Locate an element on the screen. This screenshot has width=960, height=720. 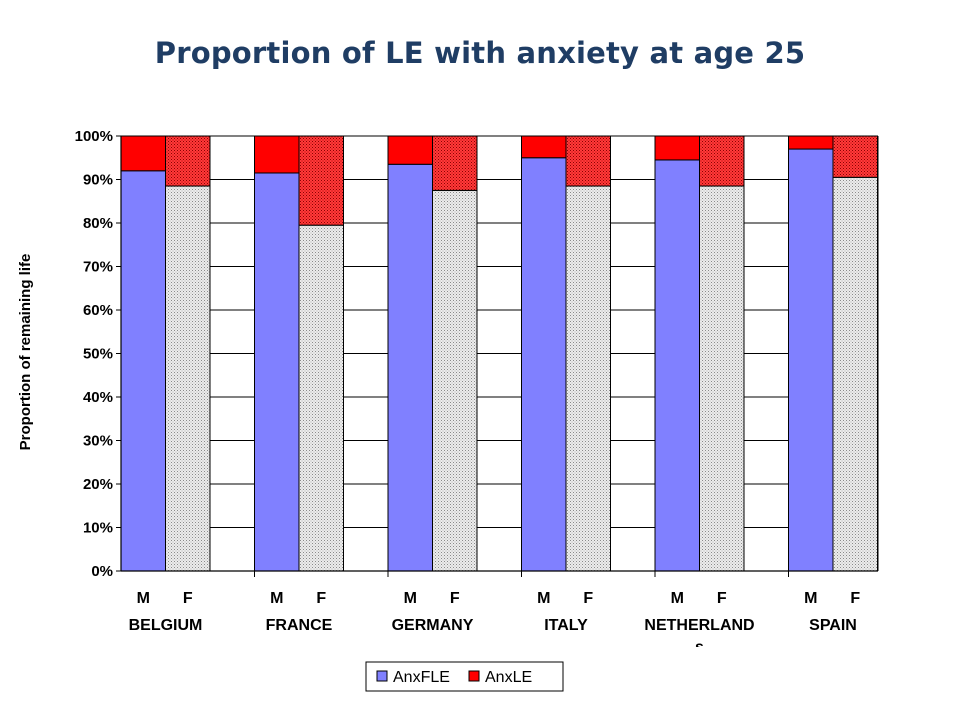
bar-anxfle-germany-f is located at coordinates (455, 380).